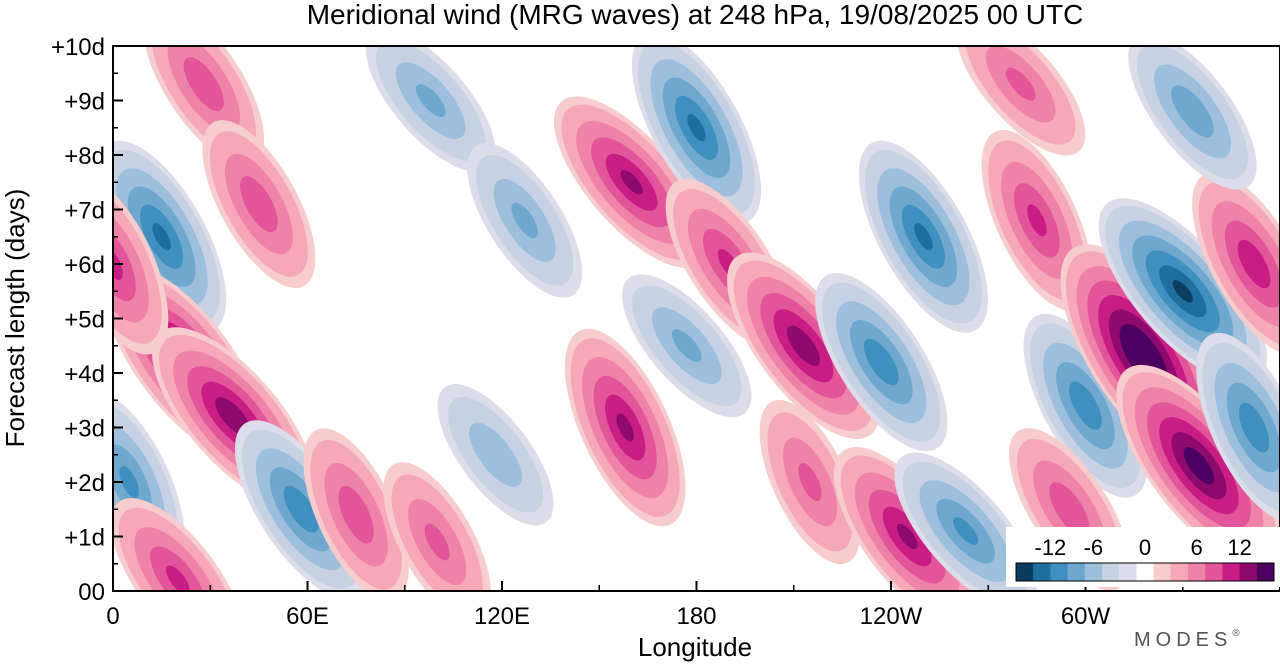  Describe the element at coordinates (84, 374) in the screenshot. I see `y-tick-label: +4d` at that location.